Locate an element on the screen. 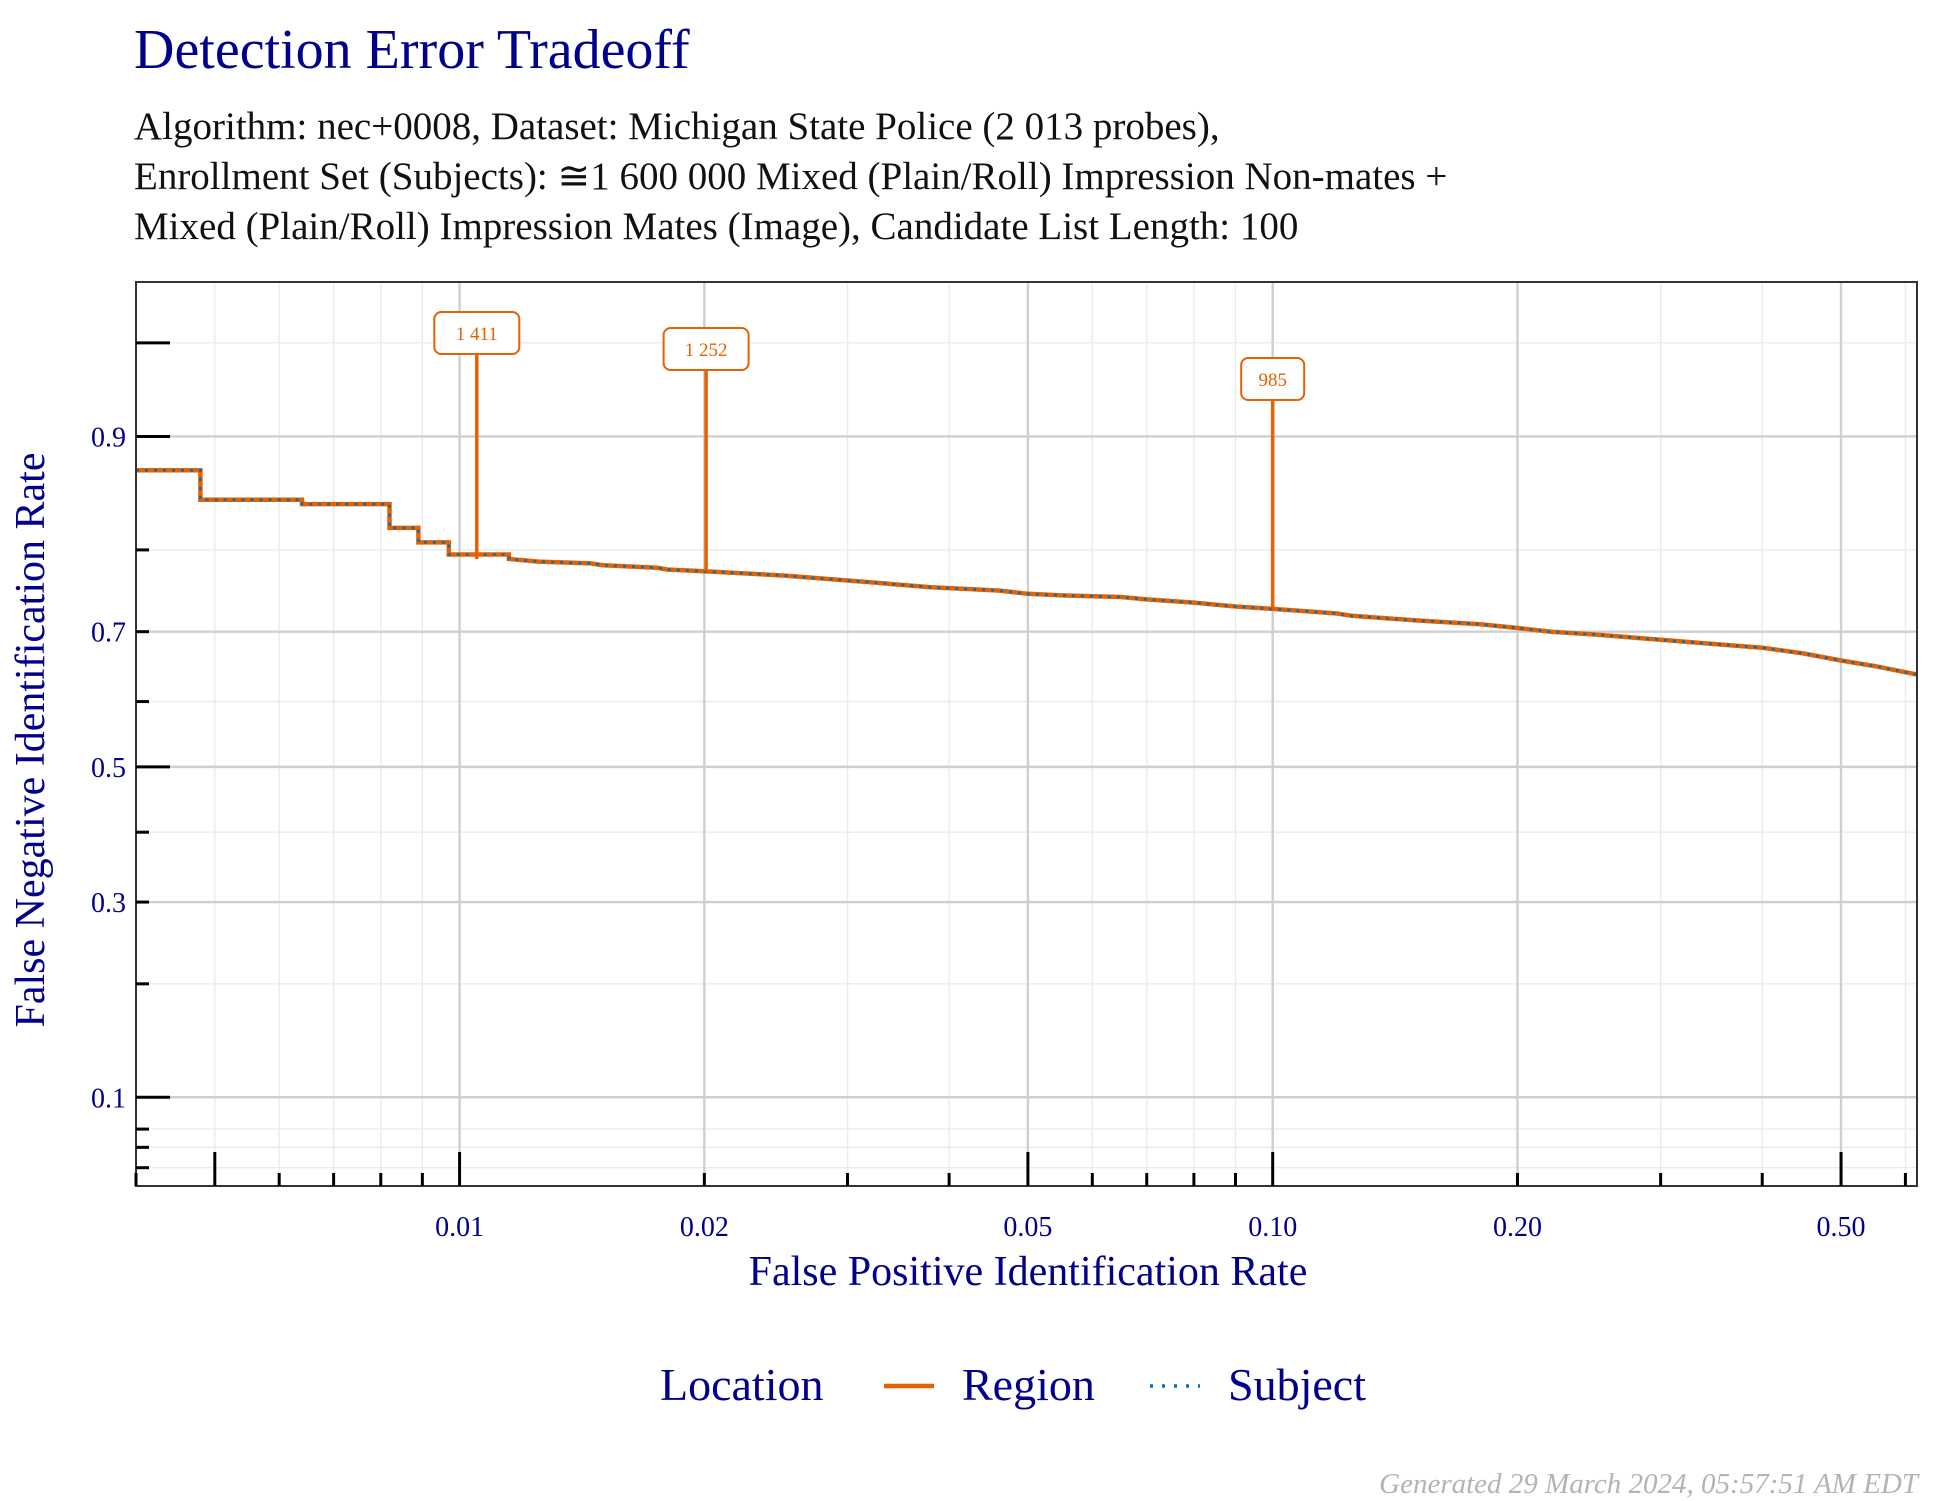 The width and height of the screenshot is (1950, 1501). x-axis-label: False Positive Identification Rate is located at coordinates (1028, 1272).